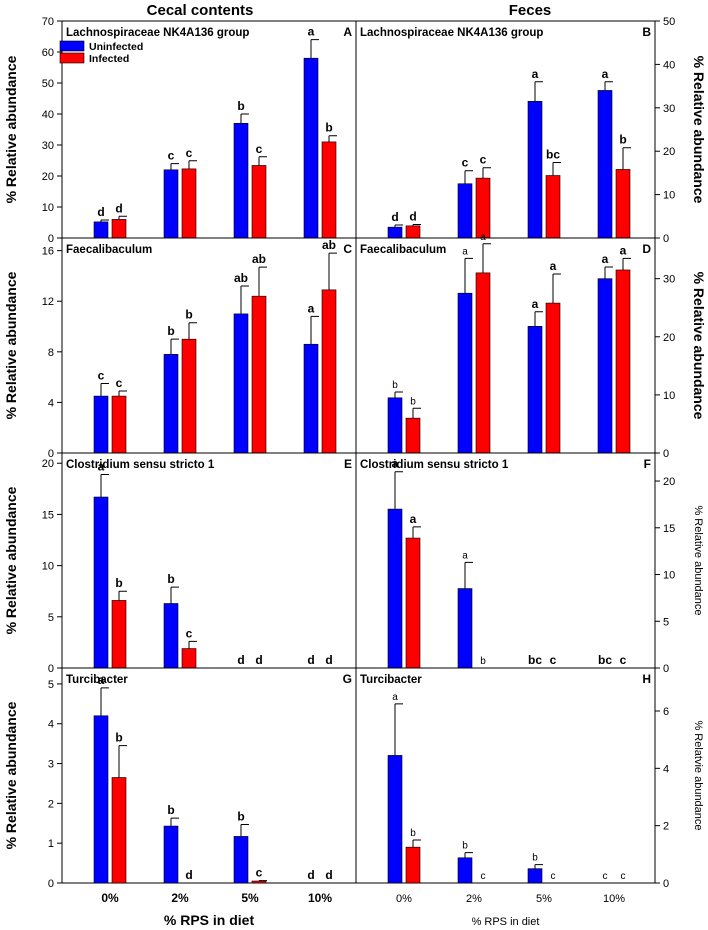 The image size is (708, 930). What do you see at coordinates (188, 875) in the screenshot?
I see `sig-label-G: d` at bounding box center [188, 875].